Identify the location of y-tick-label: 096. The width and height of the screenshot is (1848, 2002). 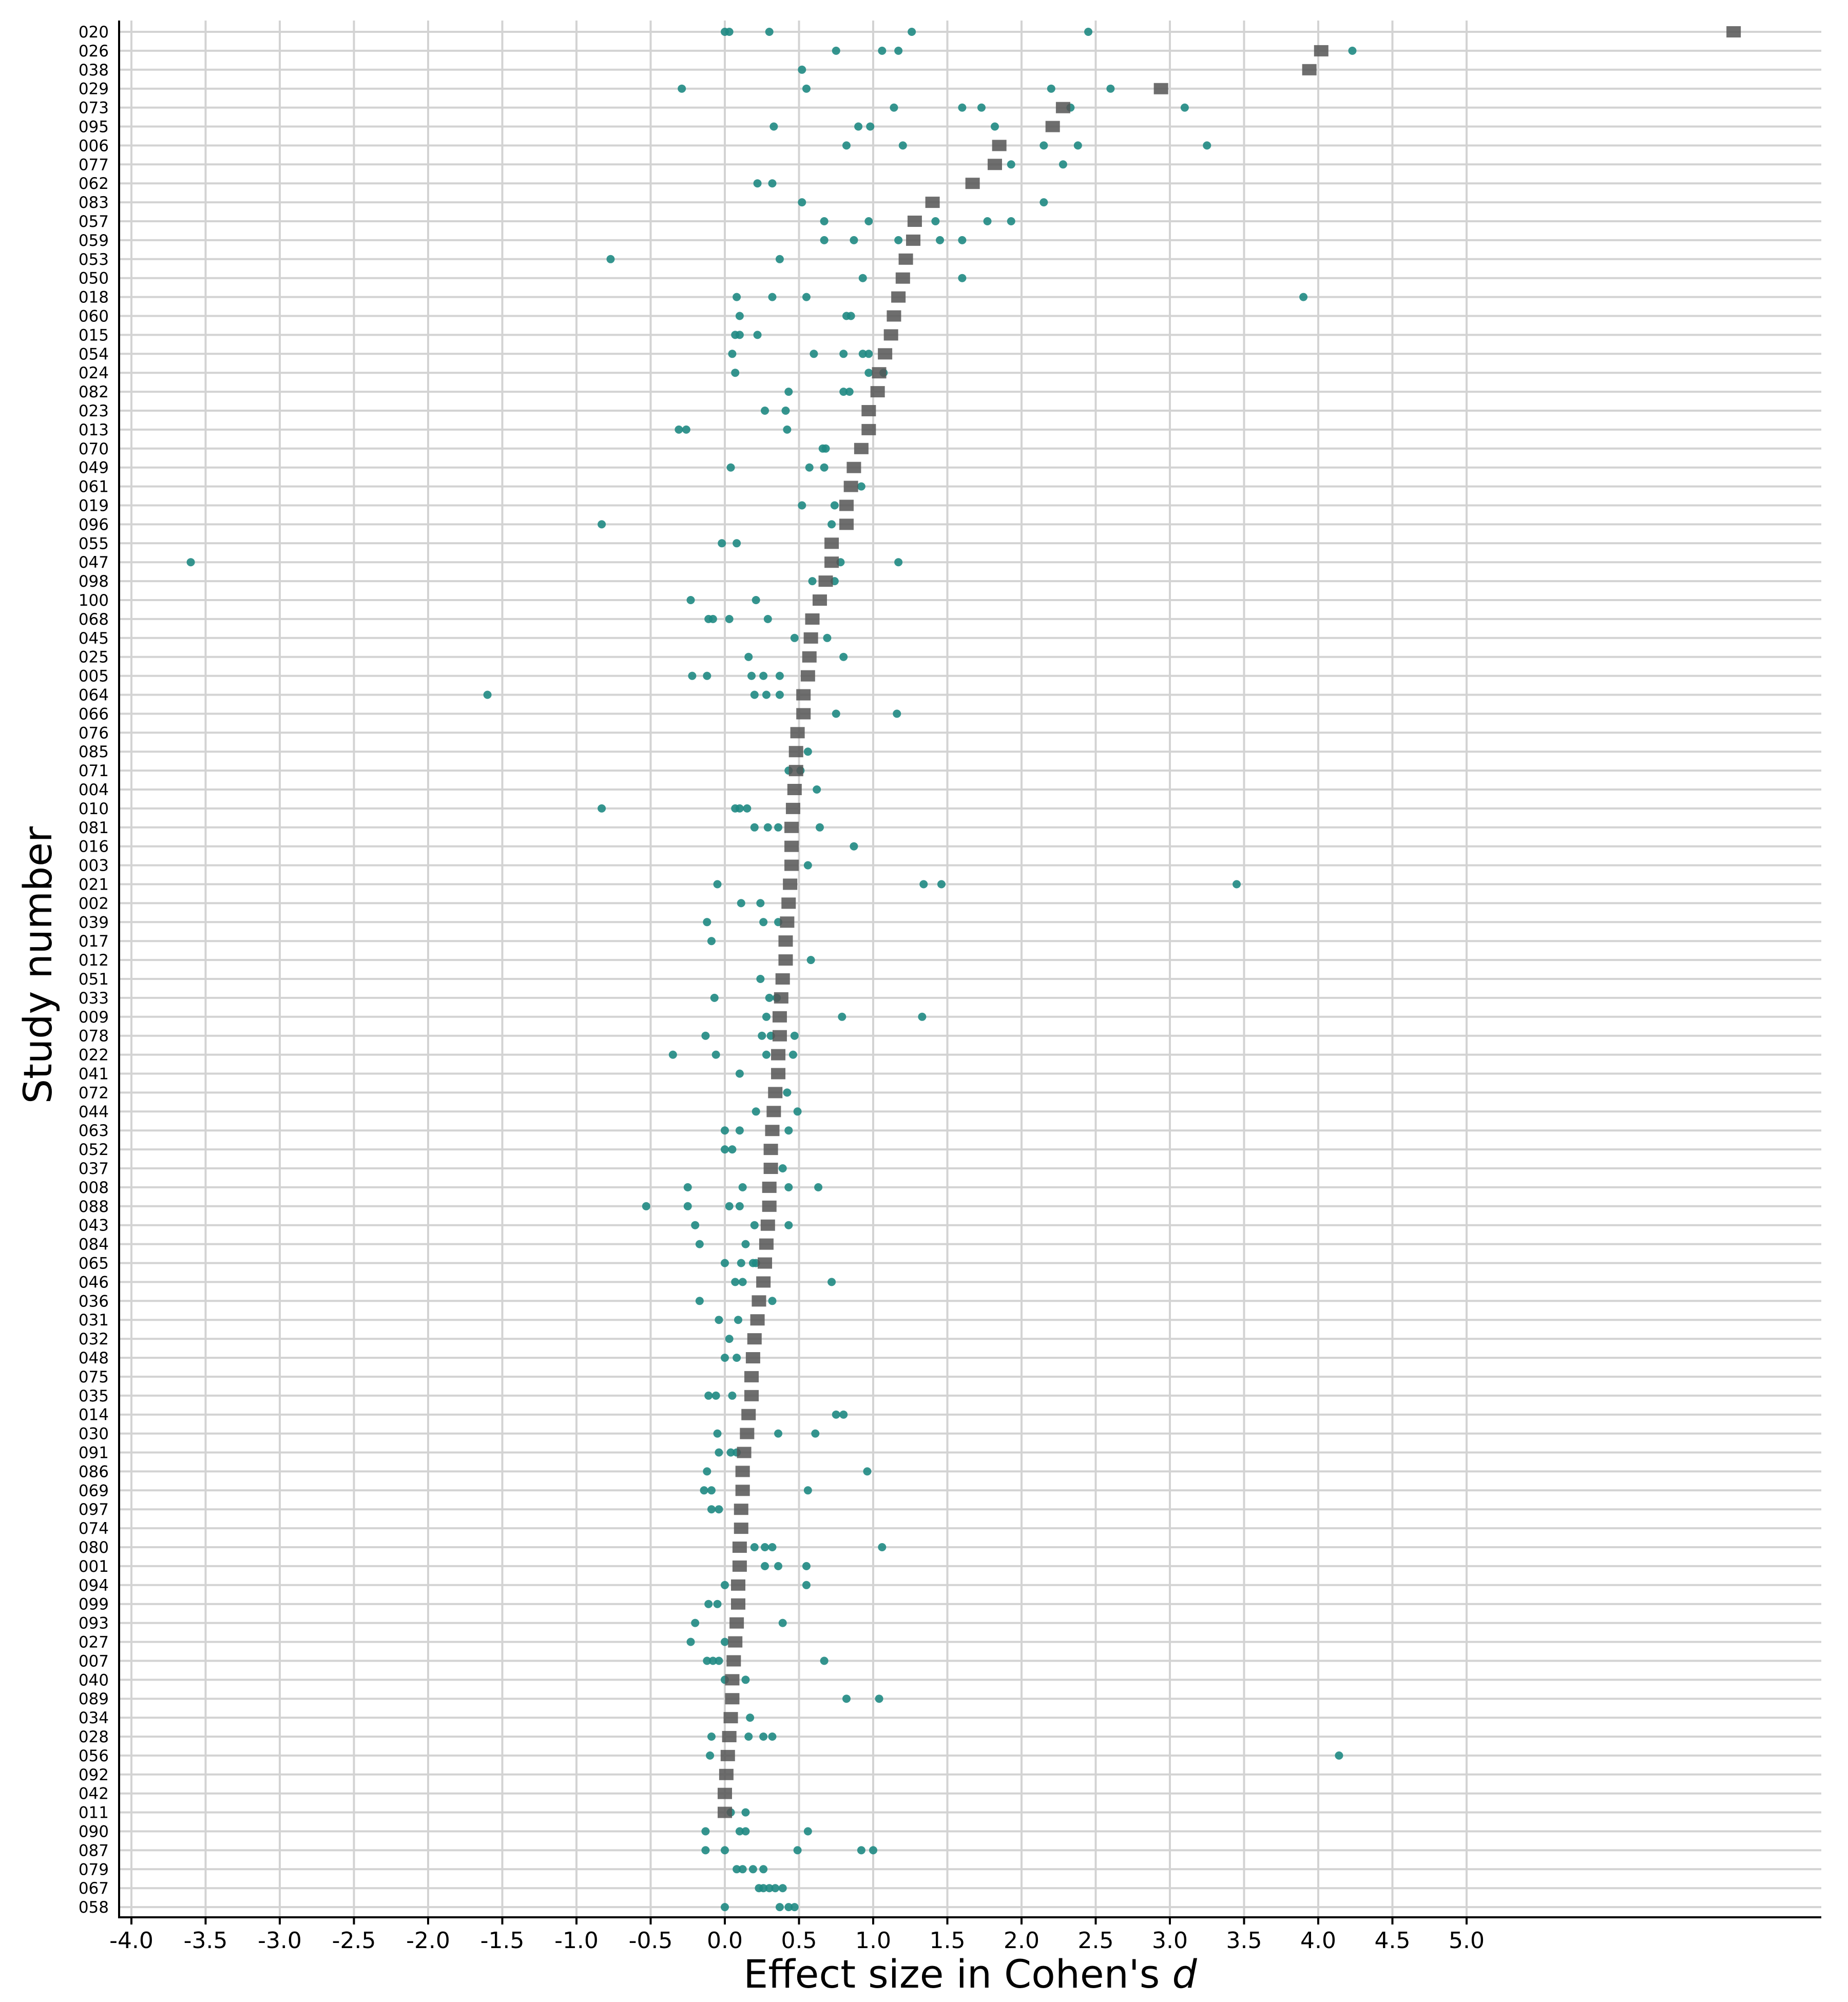
(94, 524).